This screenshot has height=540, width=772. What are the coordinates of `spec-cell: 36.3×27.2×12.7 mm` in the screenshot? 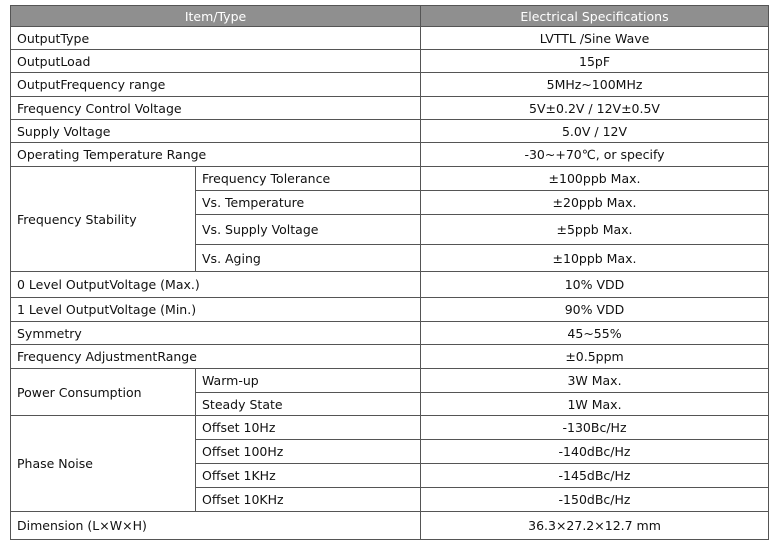 It's located at (595, 525).